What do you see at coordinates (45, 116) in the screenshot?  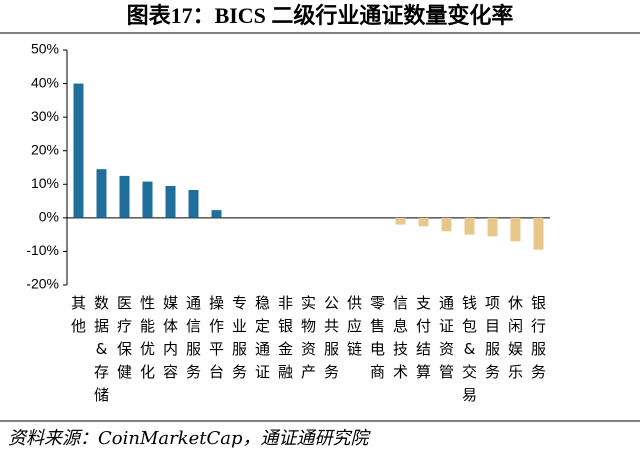 I see `y-tick-label: 30%` at bounding box center [45, 116].